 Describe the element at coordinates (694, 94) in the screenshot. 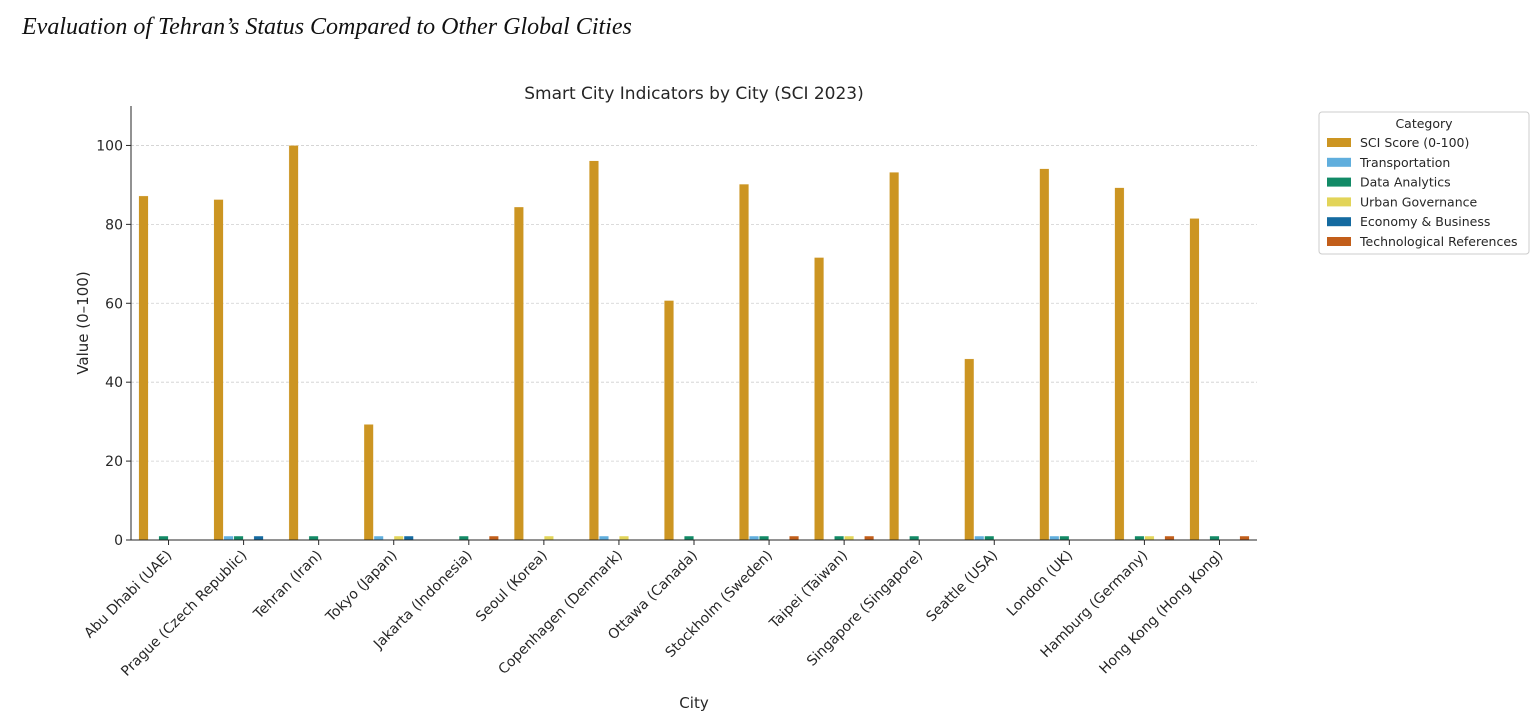

I see `chart-title: Smart City Indicators by City (SCI 2023)` at that location.